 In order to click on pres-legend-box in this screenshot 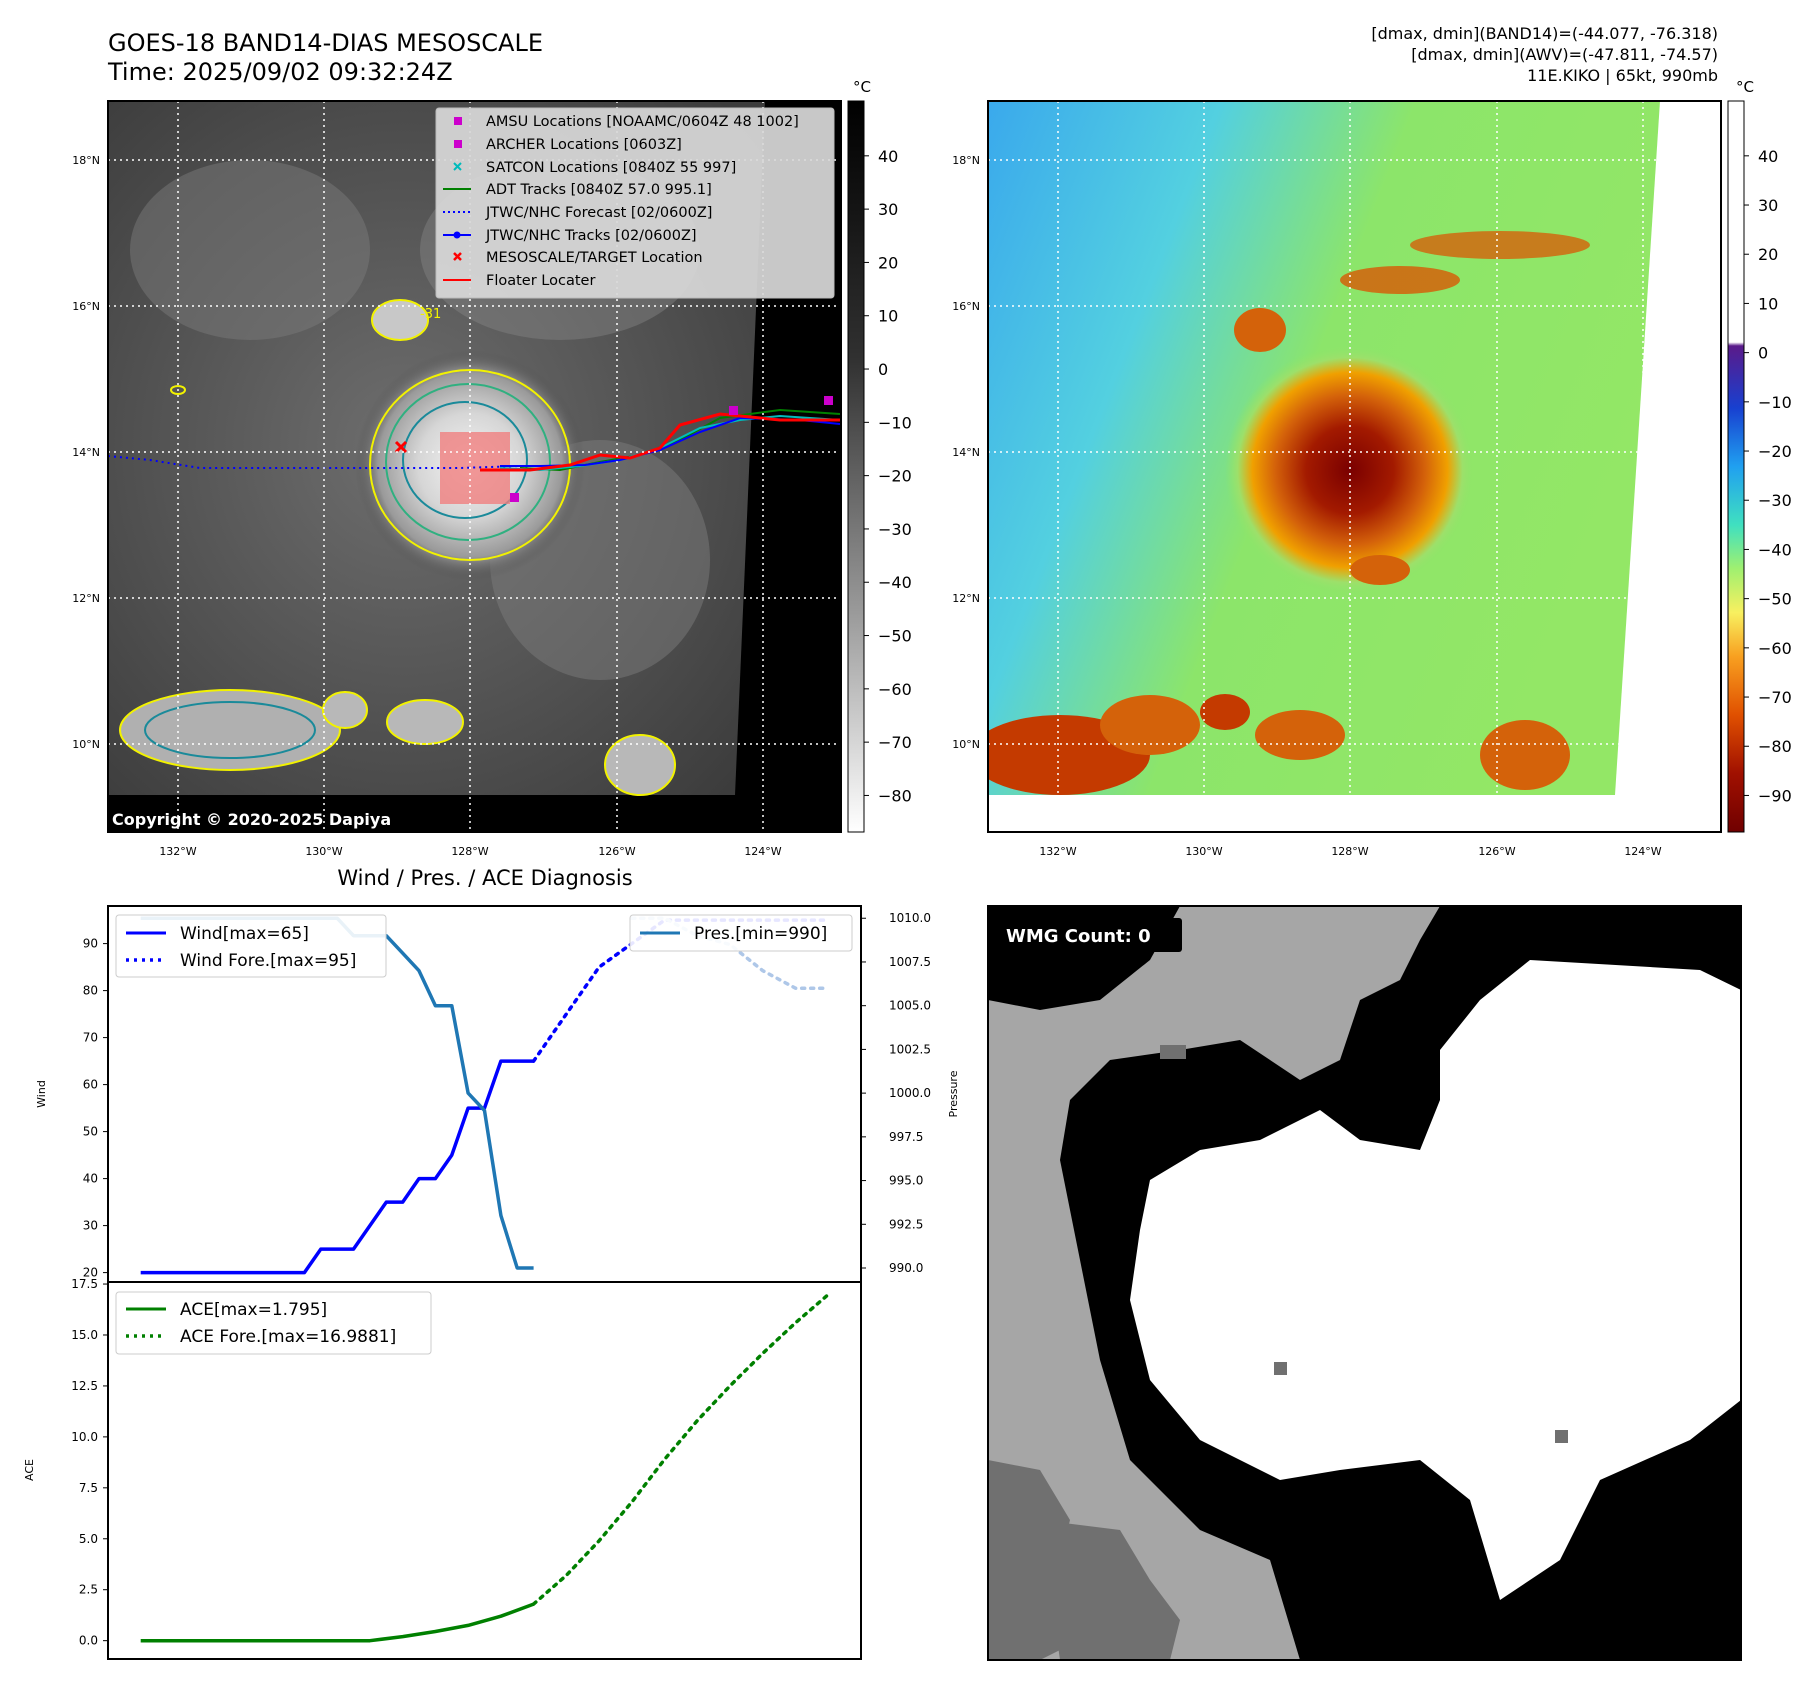, I will do `click(741, 933)`.